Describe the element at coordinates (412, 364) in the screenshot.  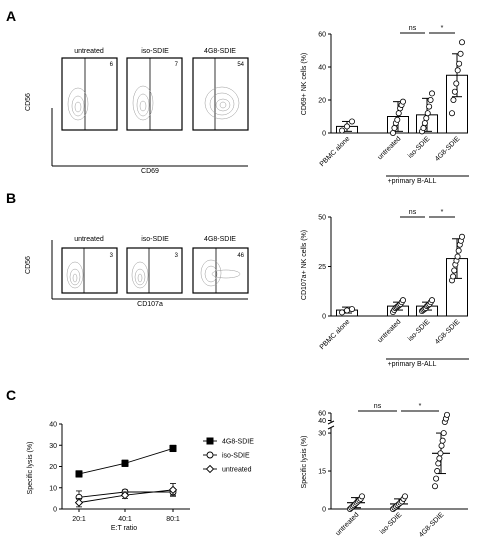
I see `group-label: +primary B-ALL` at that location.